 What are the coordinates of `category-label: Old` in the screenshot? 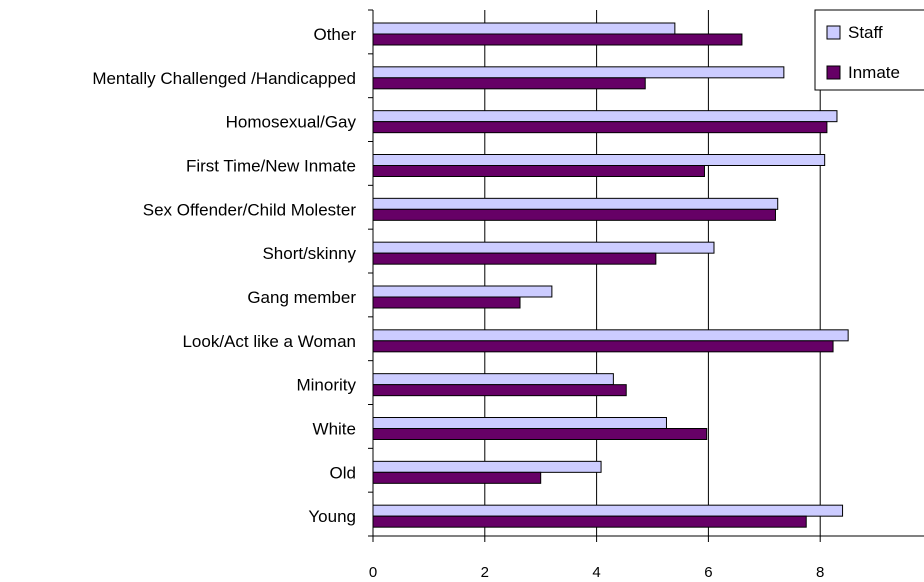 It's located at (343, 472).